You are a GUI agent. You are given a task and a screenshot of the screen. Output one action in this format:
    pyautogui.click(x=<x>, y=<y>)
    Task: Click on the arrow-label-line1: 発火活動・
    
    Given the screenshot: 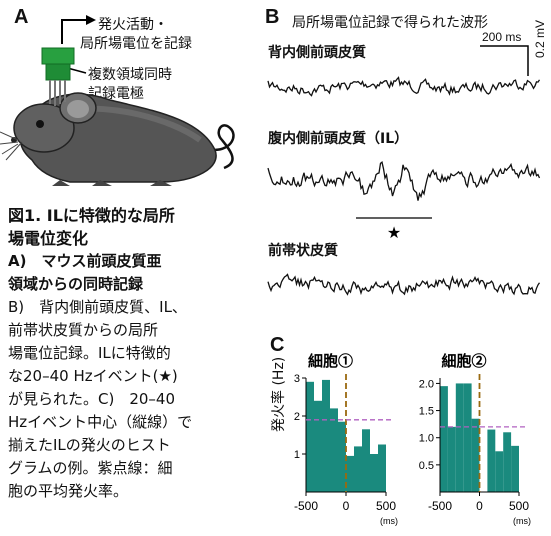 What is the action you would take?
    pyautogui.click(x=133, y=25)
    